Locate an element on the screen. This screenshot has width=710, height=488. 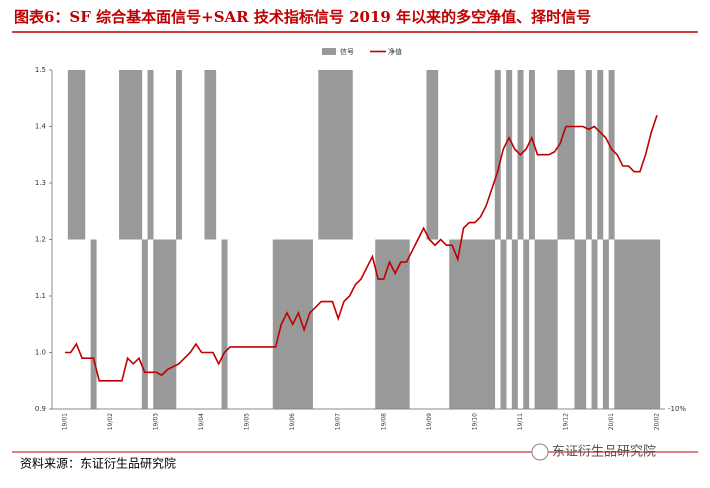
x-tick-label: 19/09 is located at coordinates (429, 421).